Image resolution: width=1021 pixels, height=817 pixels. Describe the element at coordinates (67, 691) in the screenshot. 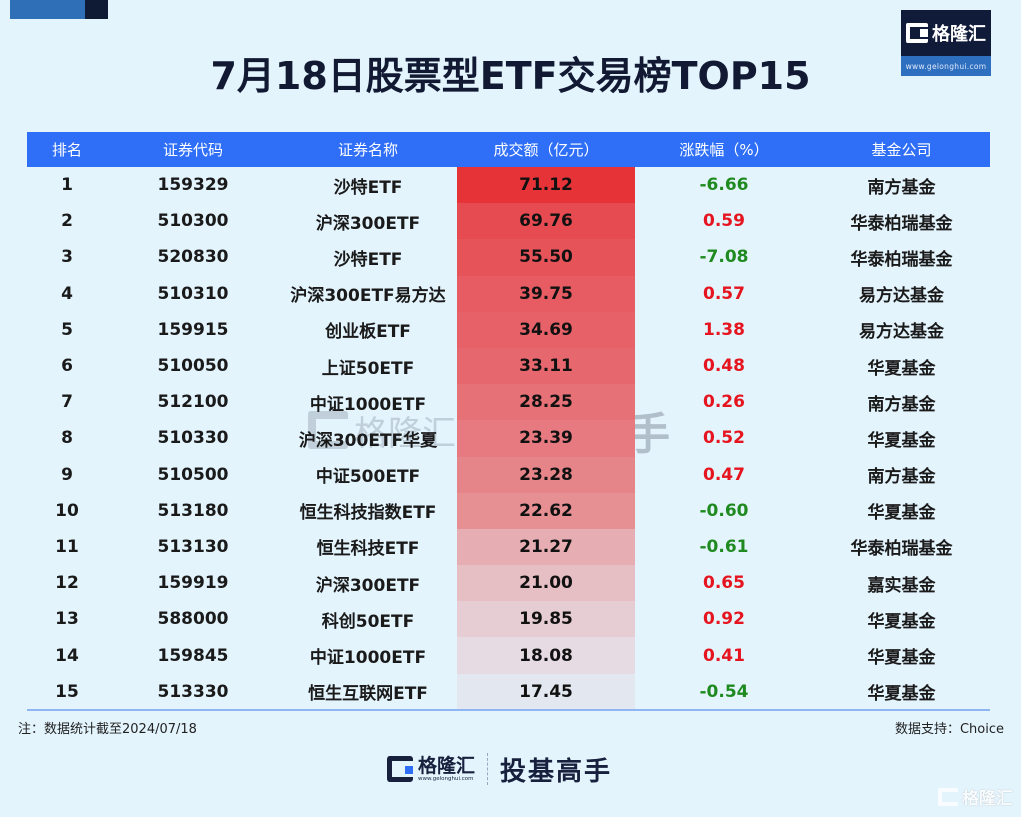

I see `rank-cell: 15` at that location.